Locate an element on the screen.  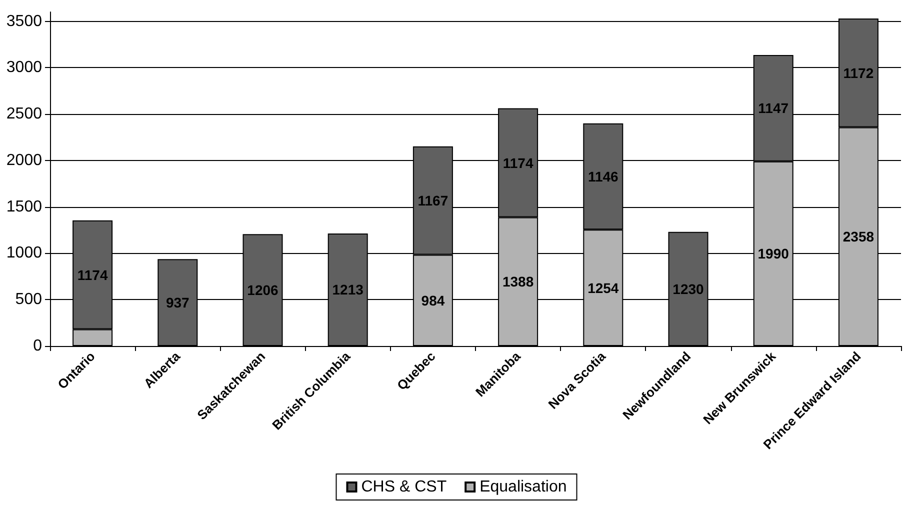
y-tick-label: 1000 is located at coordinates (24, 253).